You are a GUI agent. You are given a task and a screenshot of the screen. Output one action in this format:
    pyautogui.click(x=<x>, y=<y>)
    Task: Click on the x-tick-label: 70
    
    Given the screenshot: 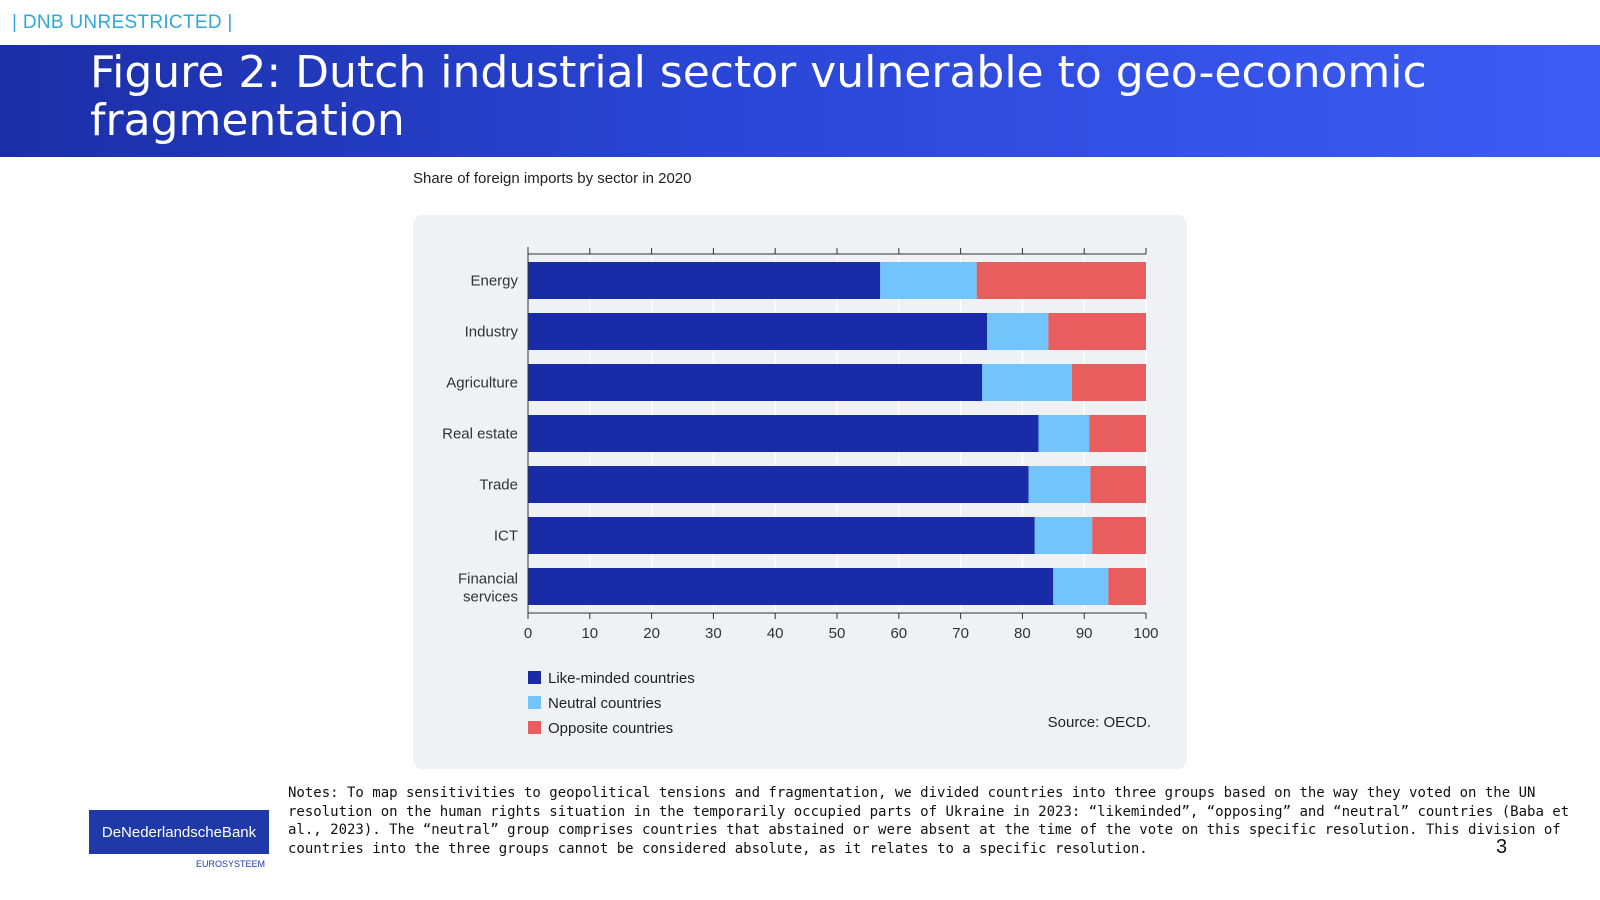 What is the action you would take?
    pyautogui.click(x=960, y=633)
    